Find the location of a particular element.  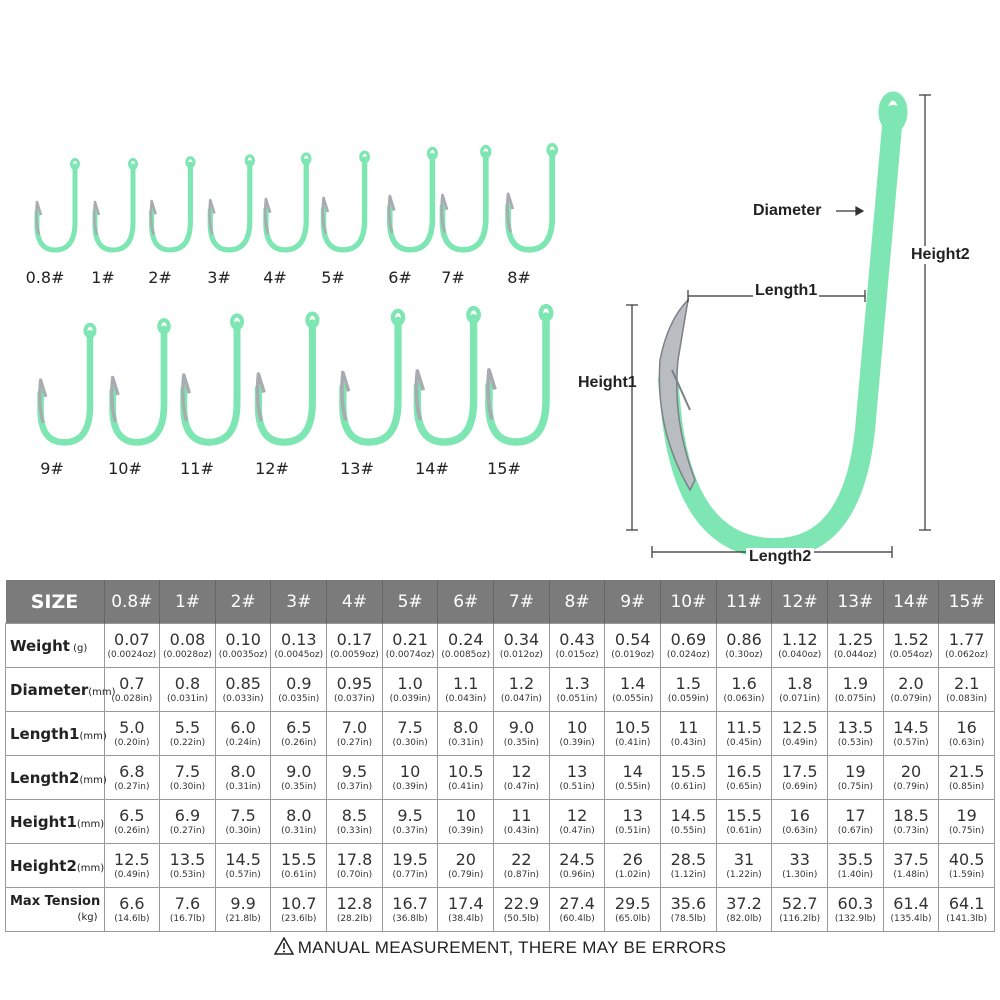

imperial-value: (135.4lb) is located at coordinates (911, 918).